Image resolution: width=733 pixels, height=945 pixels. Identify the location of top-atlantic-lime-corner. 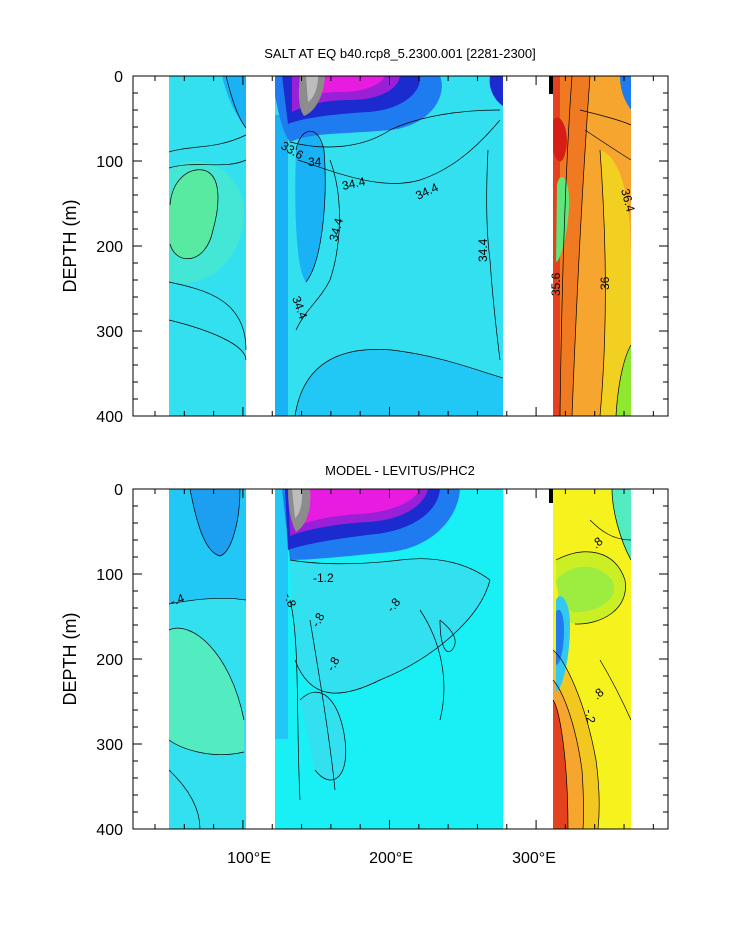
(623, 380).